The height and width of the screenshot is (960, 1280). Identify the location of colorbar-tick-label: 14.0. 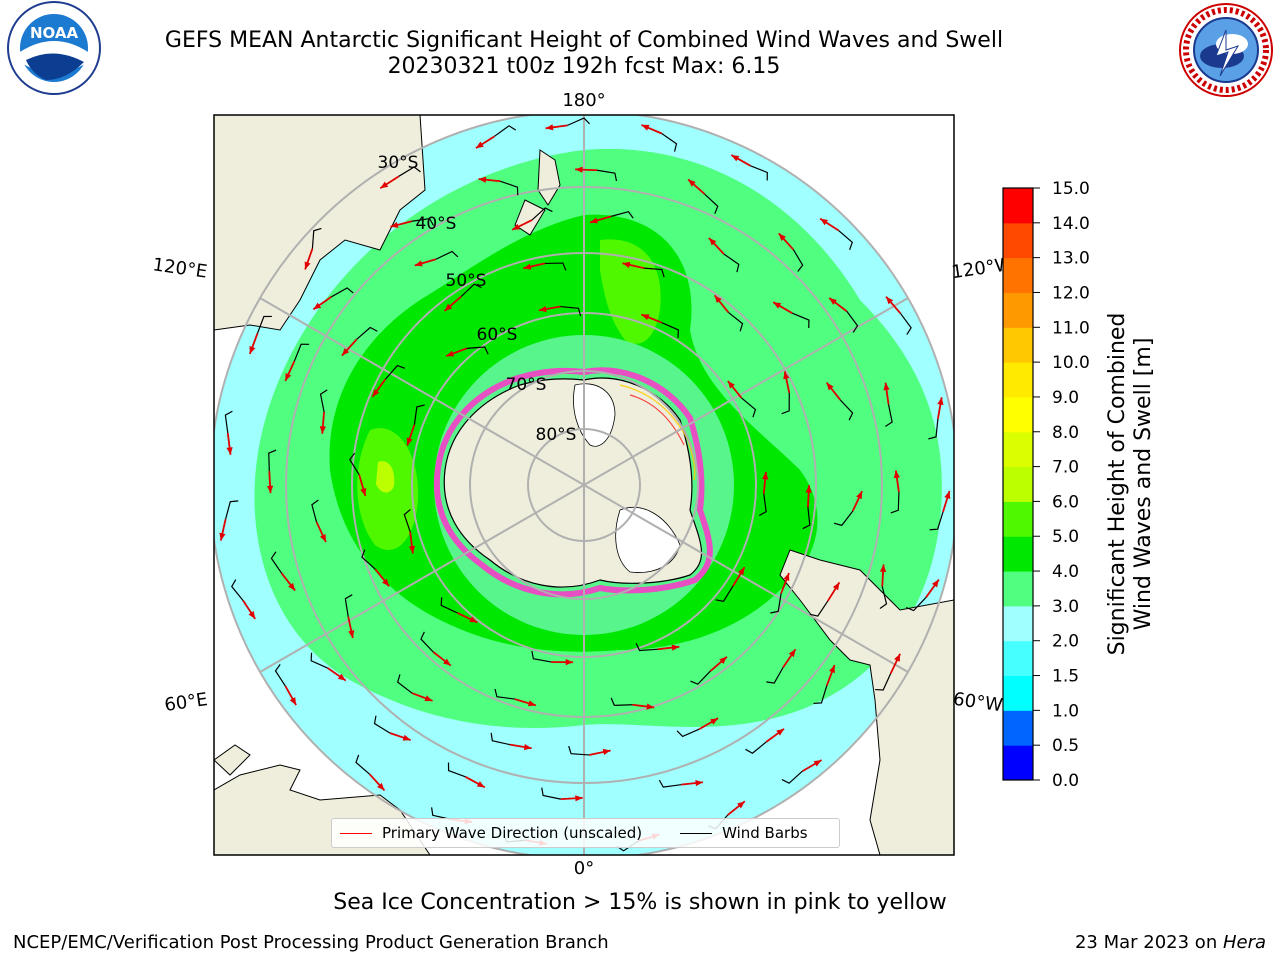
(1071, 224).